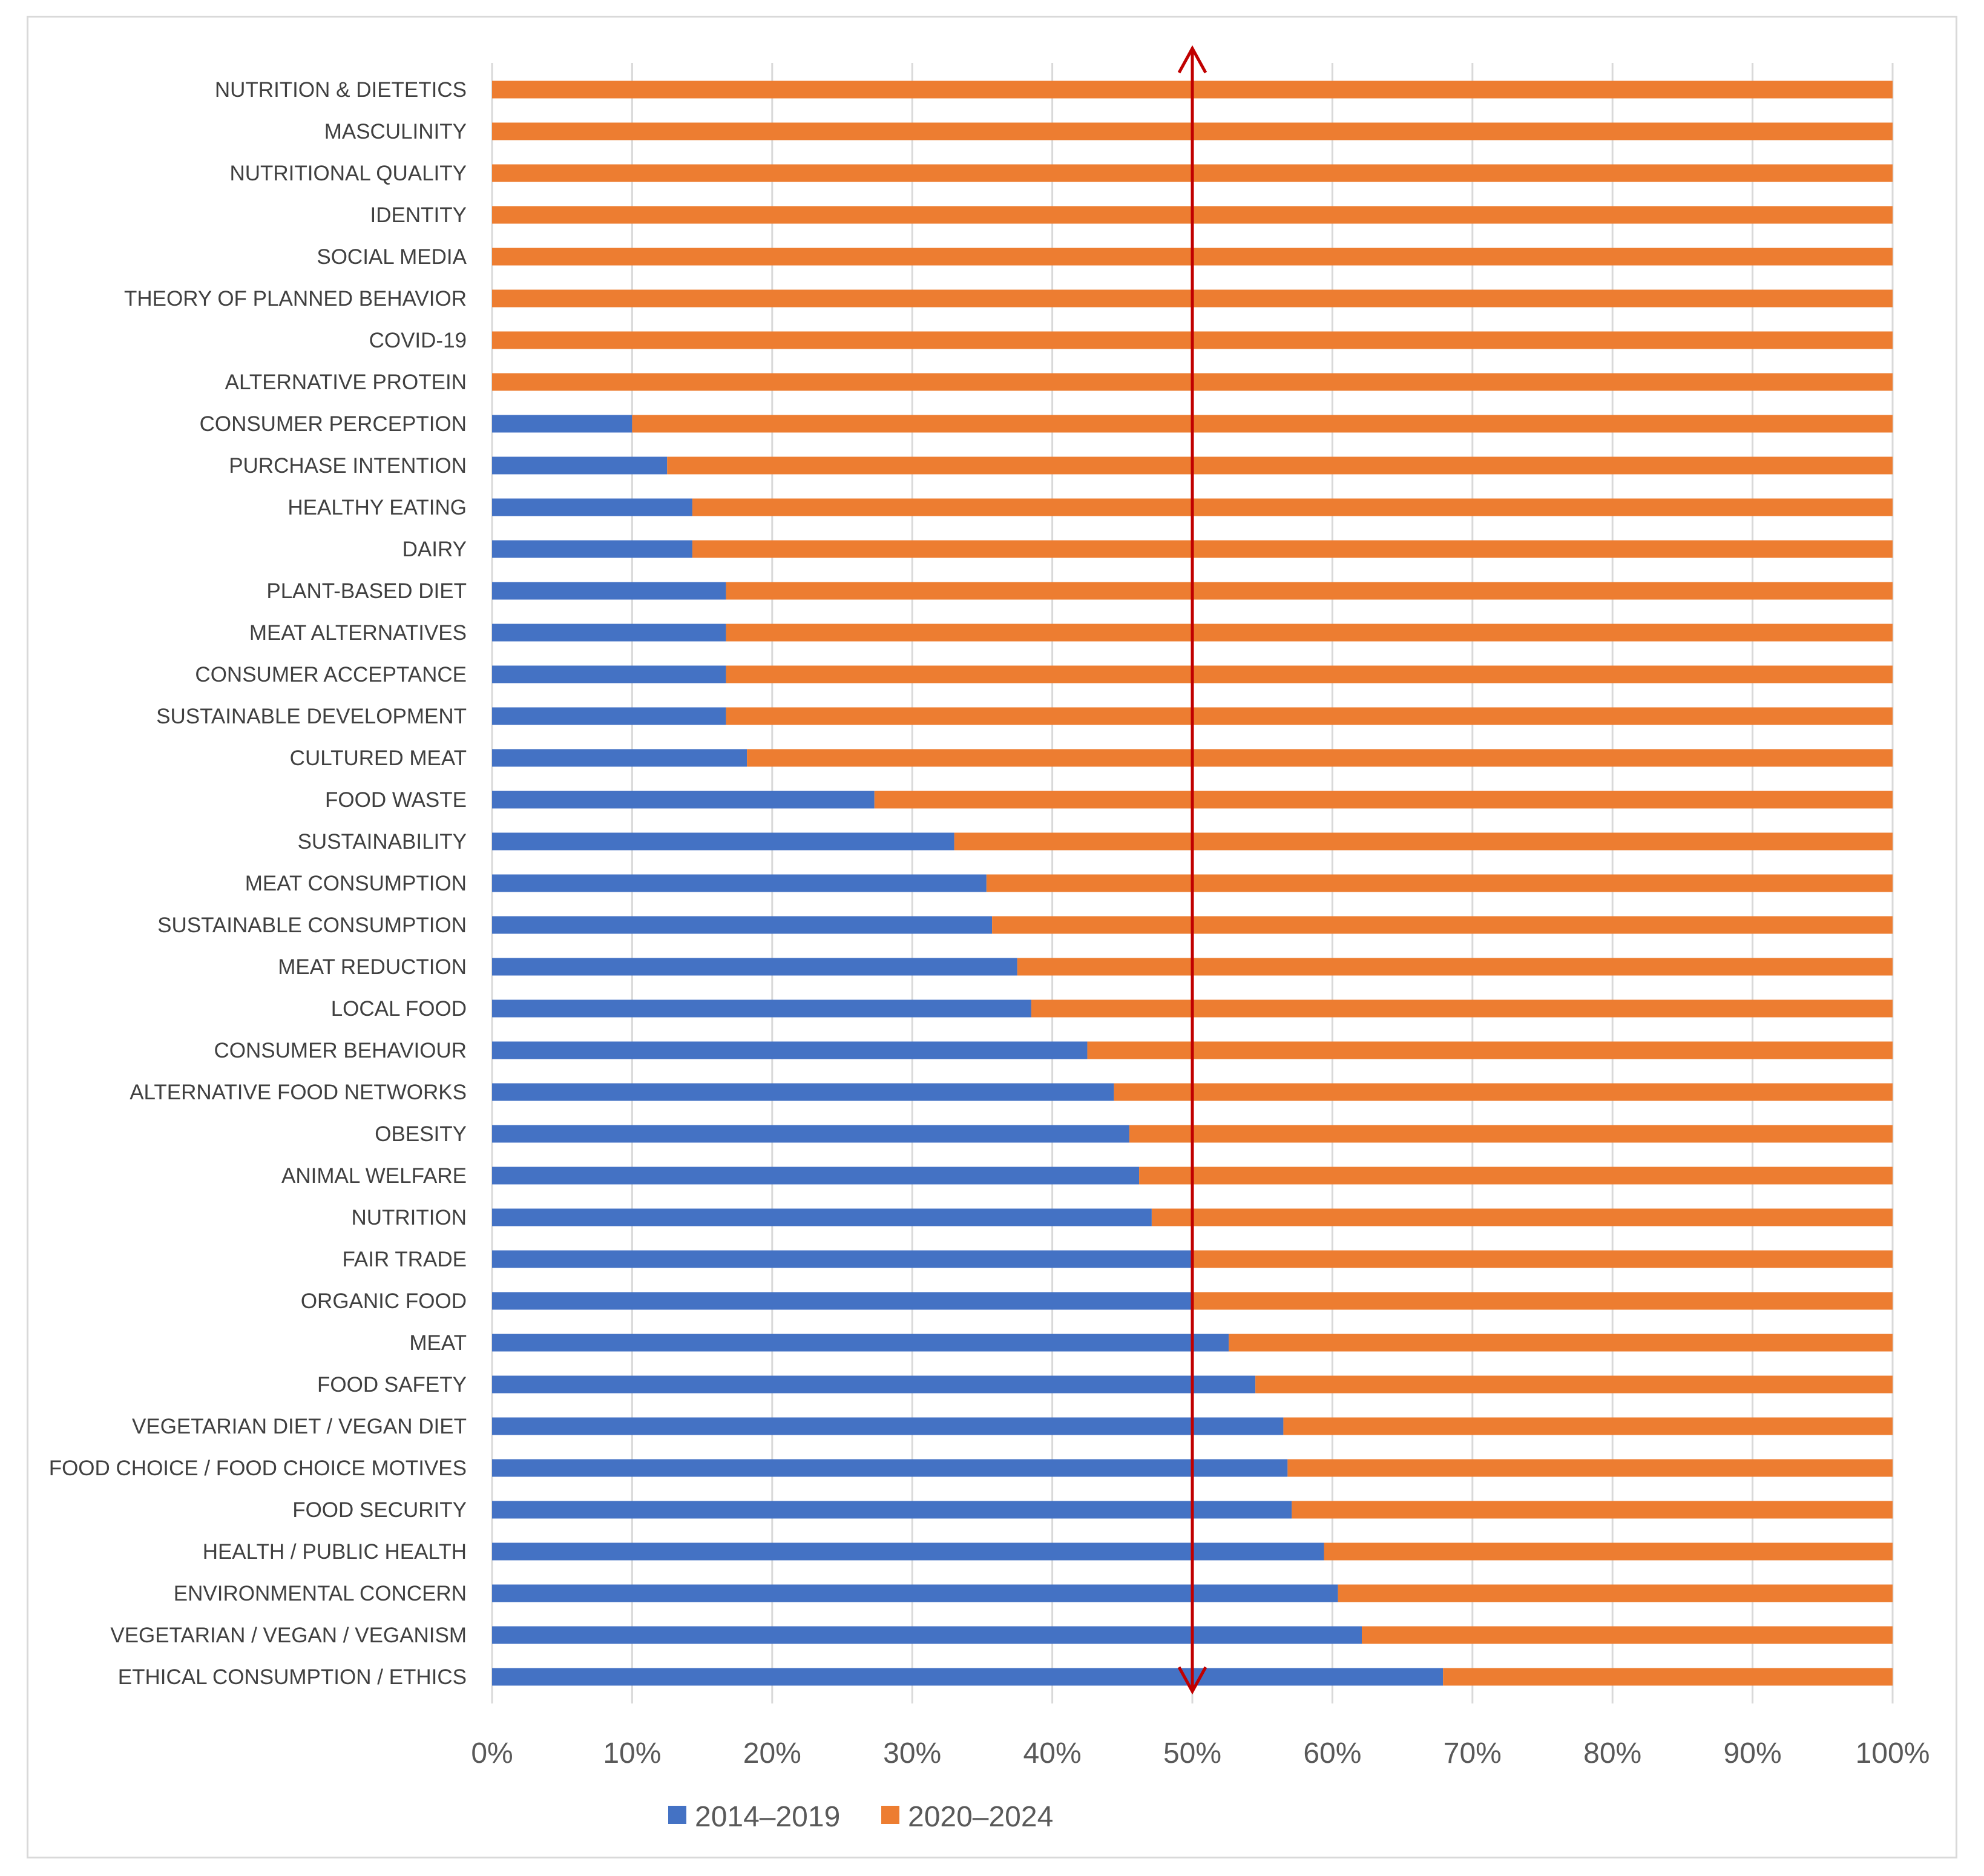 This screenshot has height=1876, width=1984. What do you see at coordinates (1893, 1753) in the screenshot?
I see `x-tick-label: 100%` at bounding box center [1893, 1753].